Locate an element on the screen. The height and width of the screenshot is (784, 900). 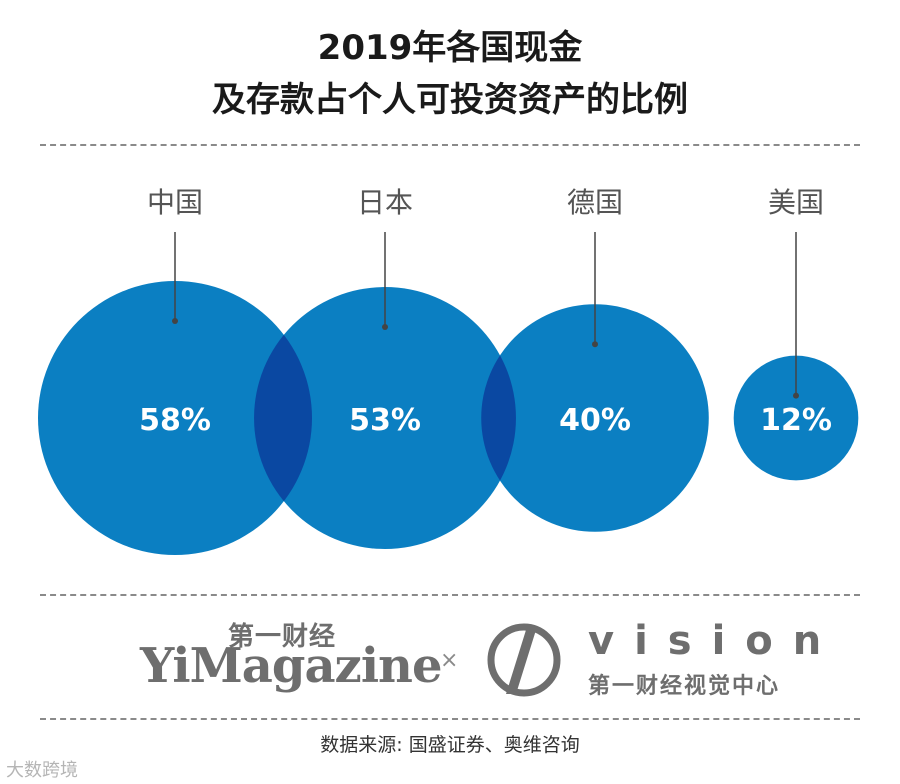
bubble-china is located at coordinates (175, 418).